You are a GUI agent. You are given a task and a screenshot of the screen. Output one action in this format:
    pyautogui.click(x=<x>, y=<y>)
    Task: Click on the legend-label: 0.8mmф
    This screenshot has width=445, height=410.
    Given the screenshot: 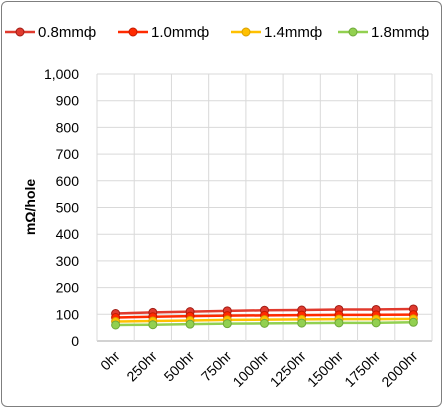 What is the action you would take?
    pyautogui.click(x=67, y=32)
    